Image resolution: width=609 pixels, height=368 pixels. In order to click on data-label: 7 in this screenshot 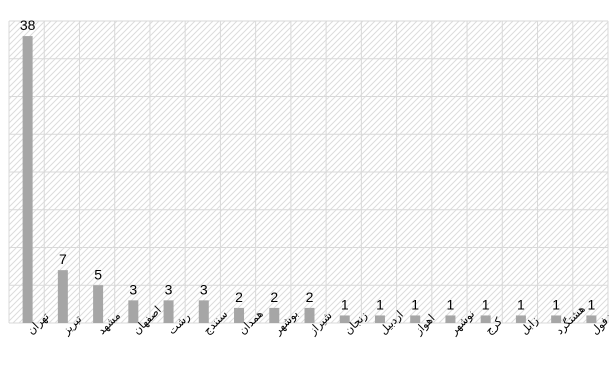, I will do `click(63, 259)`.